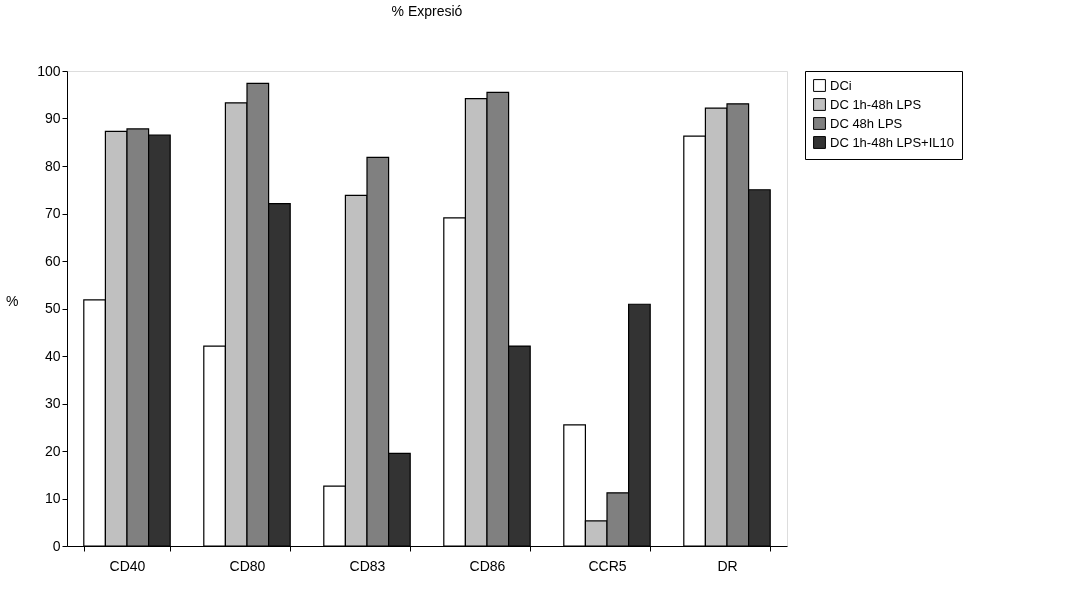 The image size is (1085, 615). Describe the element at coordinates (727, 565) in the screenshot. I see `x-tick-label: DR` at that location.